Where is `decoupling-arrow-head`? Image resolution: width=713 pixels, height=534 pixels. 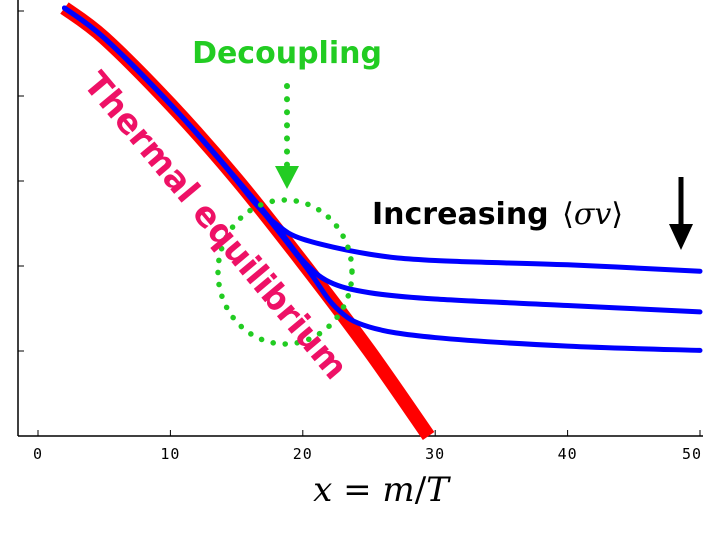
decoupling-arrow-head is located at coordinates (287, 177).